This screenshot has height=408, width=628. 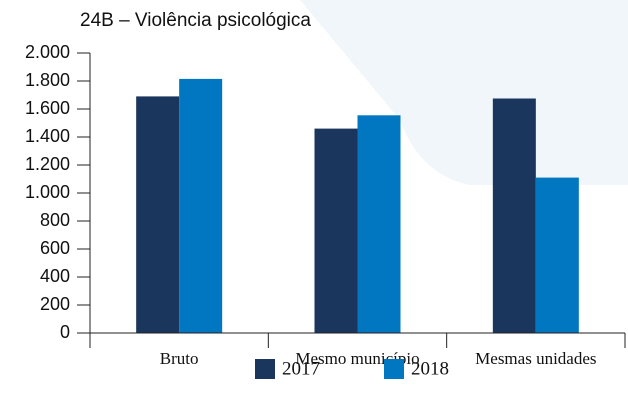 I want to click on y-tick-label: 2.000, so click(x=47, y=52).